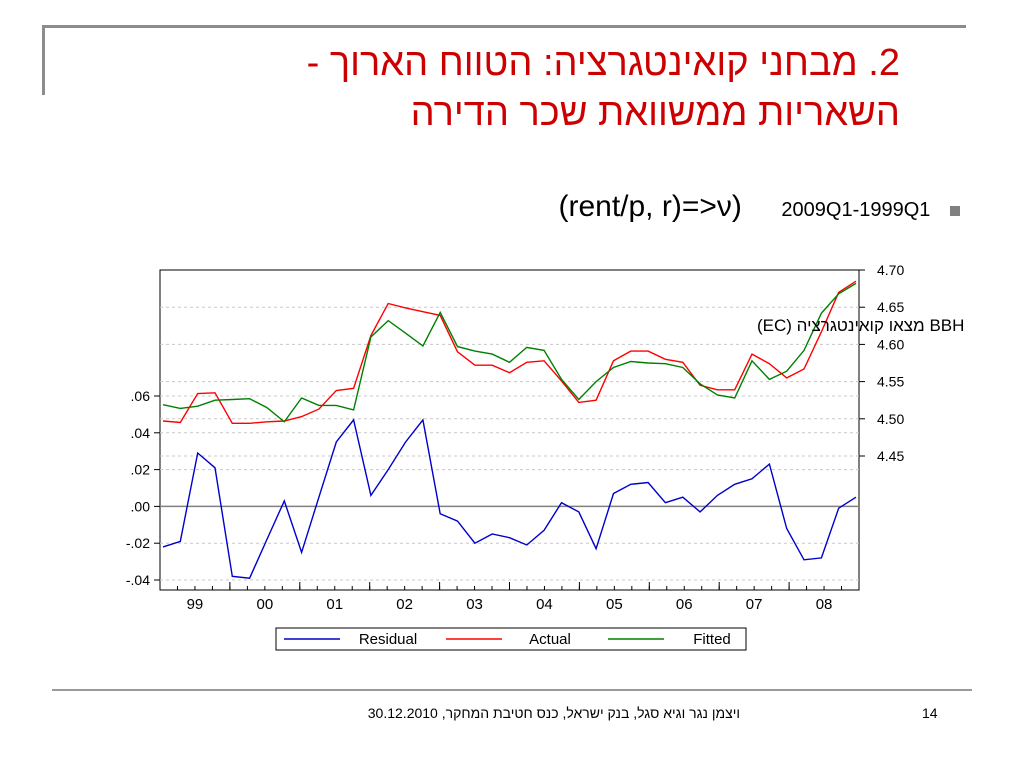  I want to click on left-axis-tick-label: -.04, so click(138, 580).